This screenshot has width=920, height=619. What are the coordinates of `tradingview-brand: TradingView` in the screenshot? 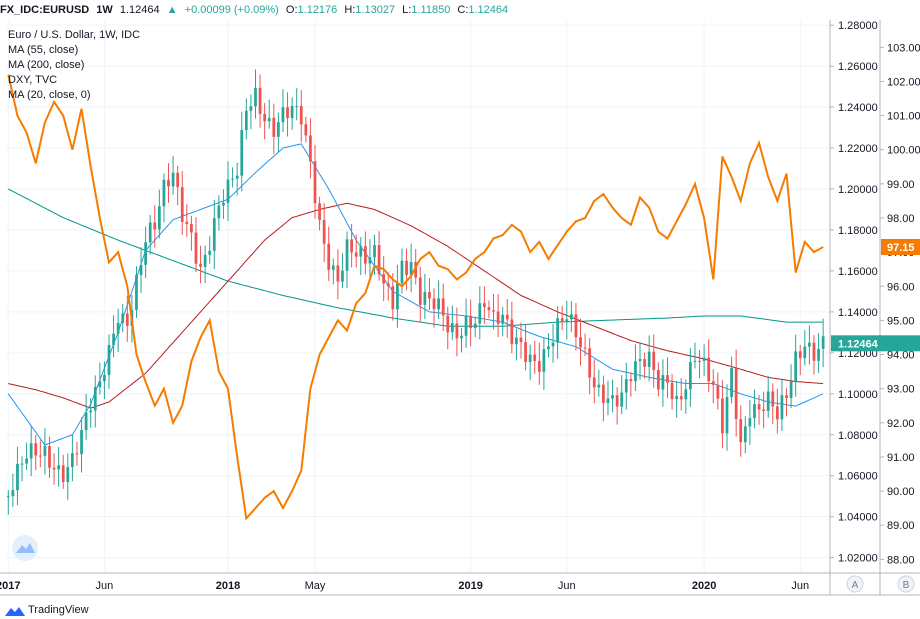 It's located at (58, 610).